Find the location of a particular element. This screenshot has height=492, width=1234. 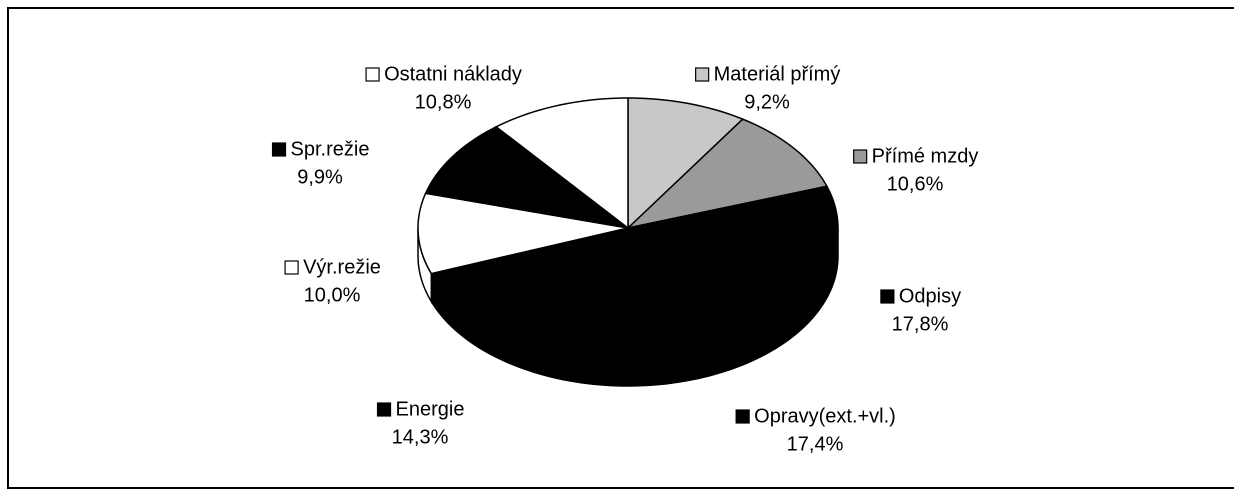

slice-label: Odpisy is located at coordinates (930, 296).